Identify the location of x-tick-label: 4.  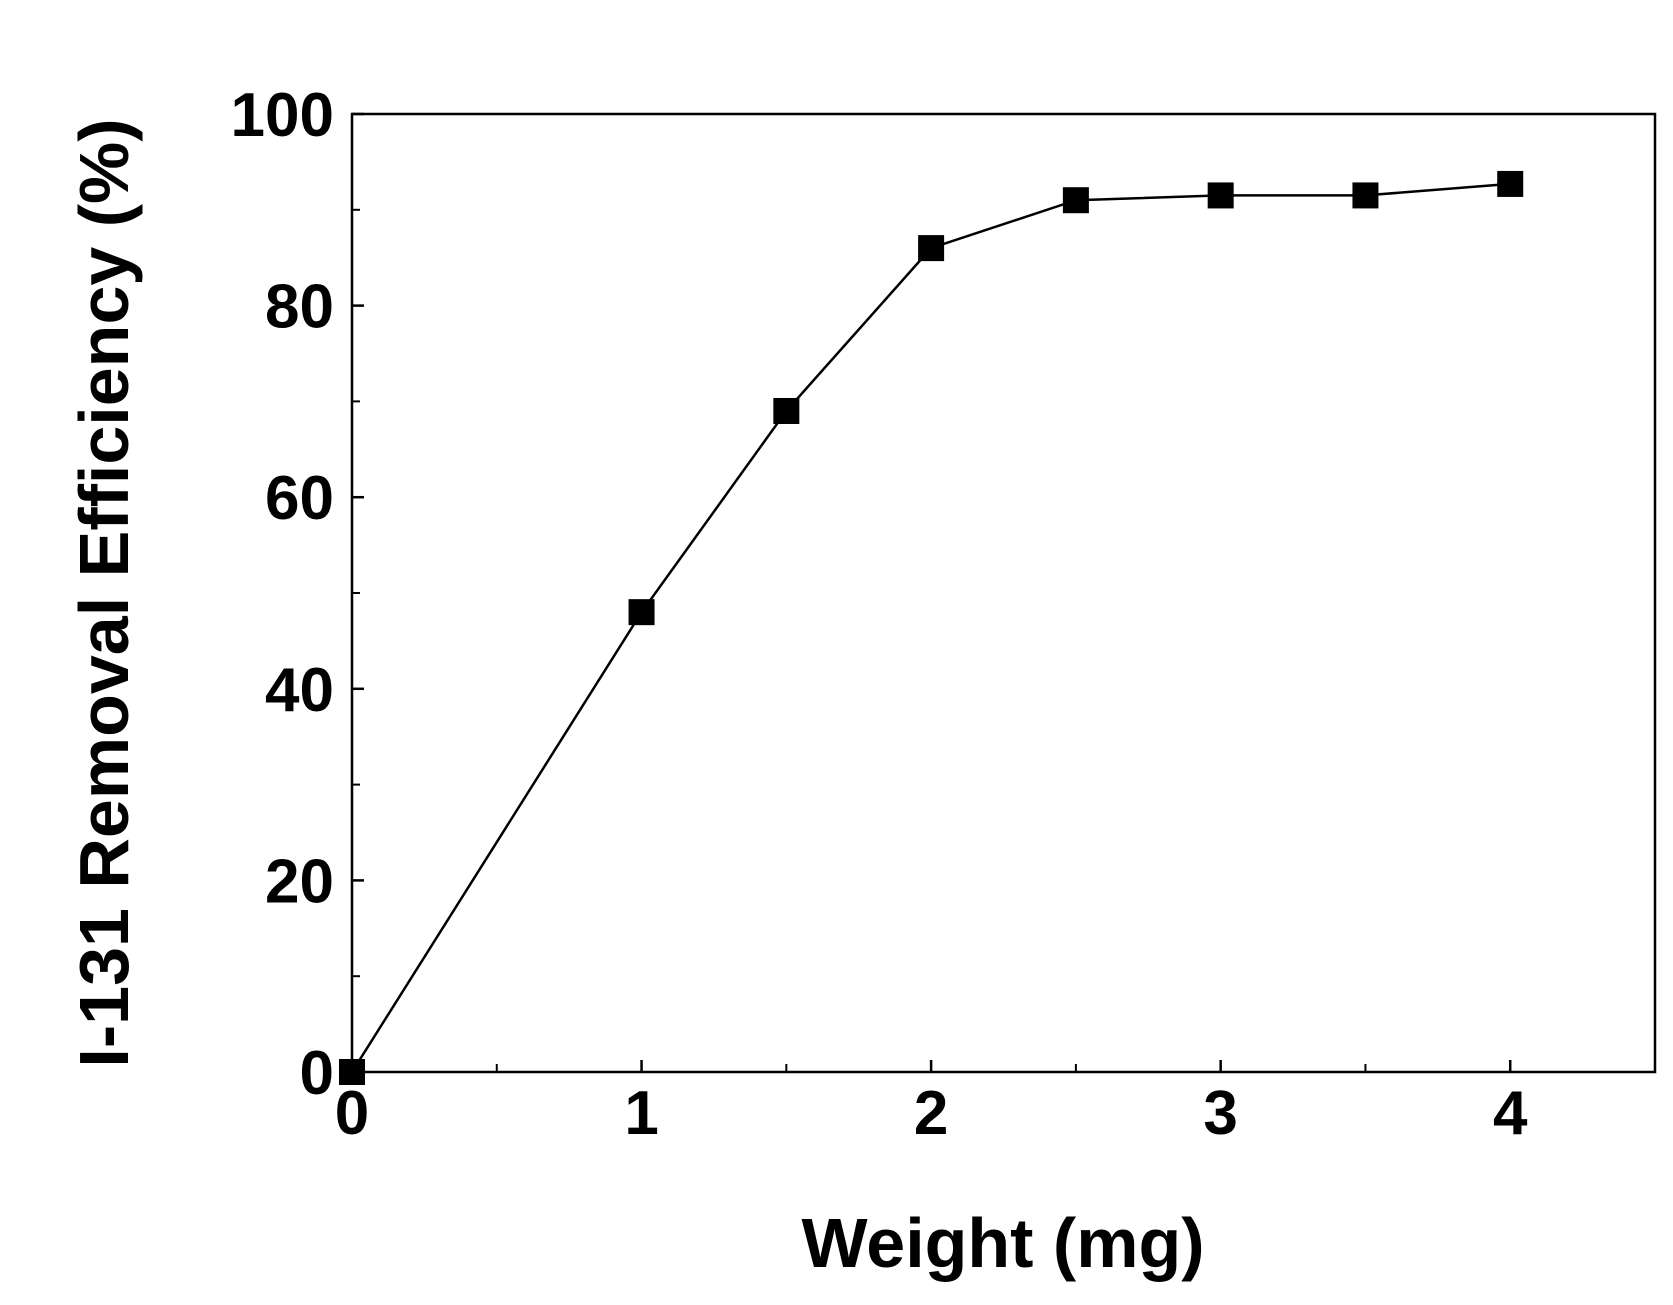
(1510, 1113).